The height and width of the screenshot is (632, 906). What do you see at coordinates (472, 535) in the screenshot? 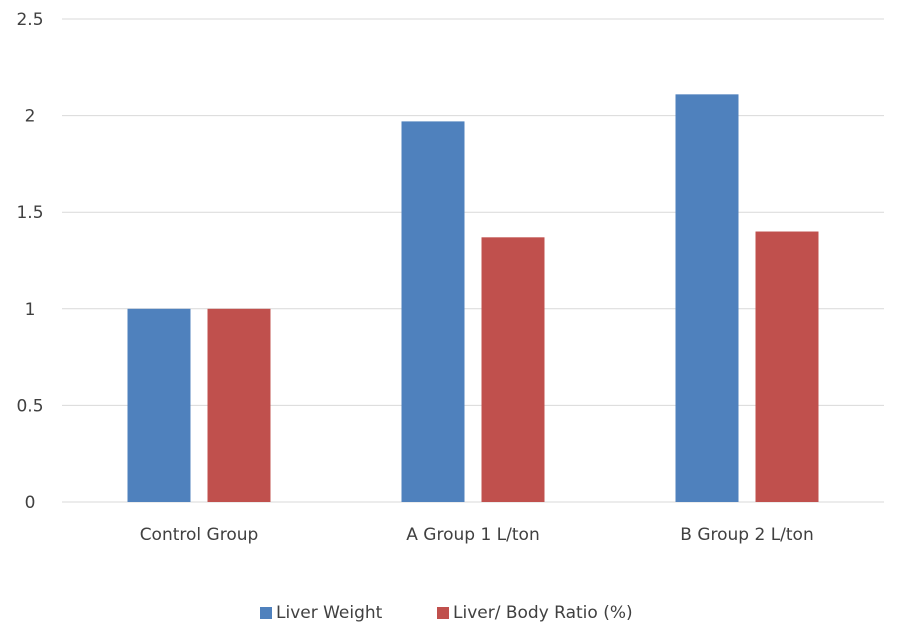
I see `x-category-label: A Group 1 L/ton` at bounding box center [472, 535].